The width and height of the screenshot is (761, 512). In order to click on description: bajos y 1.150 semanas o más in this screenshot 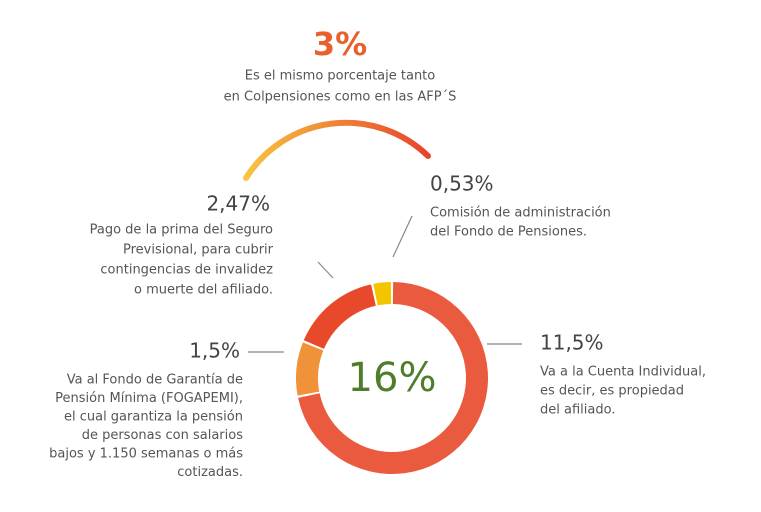, I will do `click(146, 454)`.